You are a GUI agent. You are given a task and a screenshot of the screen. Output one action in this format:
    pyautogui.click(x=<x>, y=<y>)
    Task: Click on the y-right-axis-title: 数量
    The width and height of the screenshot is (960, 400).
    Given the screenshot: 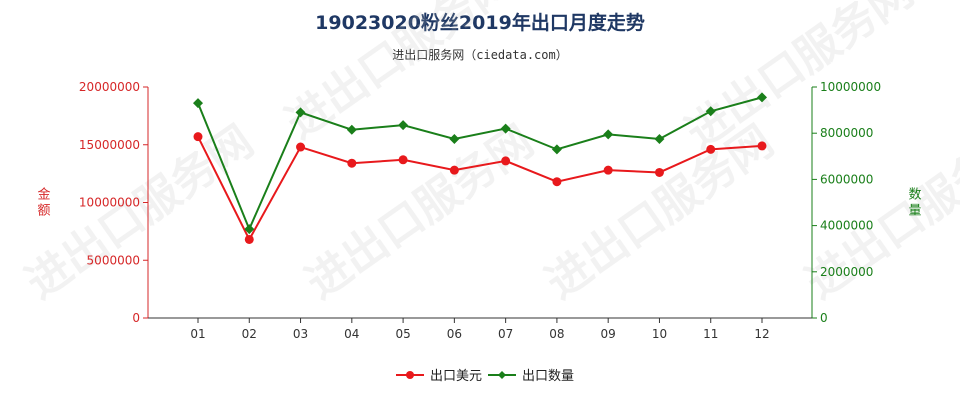 What is the action you would take?
    pyautogui.click(x=914, y=203)
    